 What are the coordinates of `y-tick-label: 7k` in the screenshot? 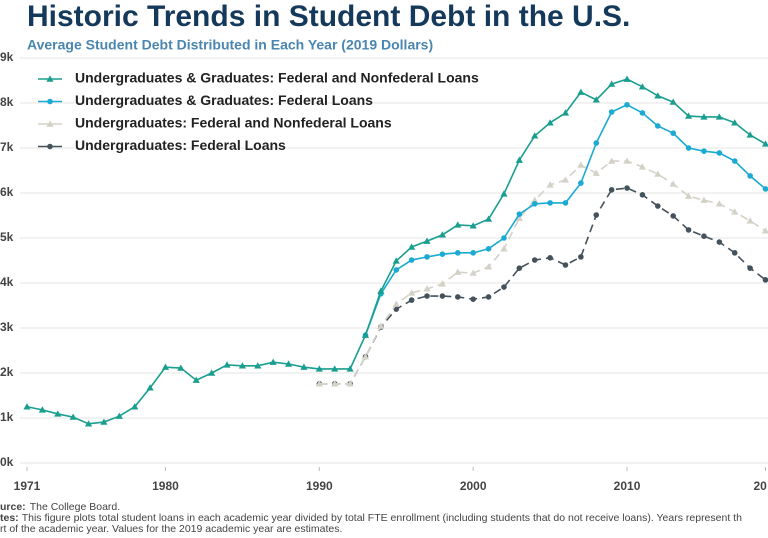 It's located at (7, 147).